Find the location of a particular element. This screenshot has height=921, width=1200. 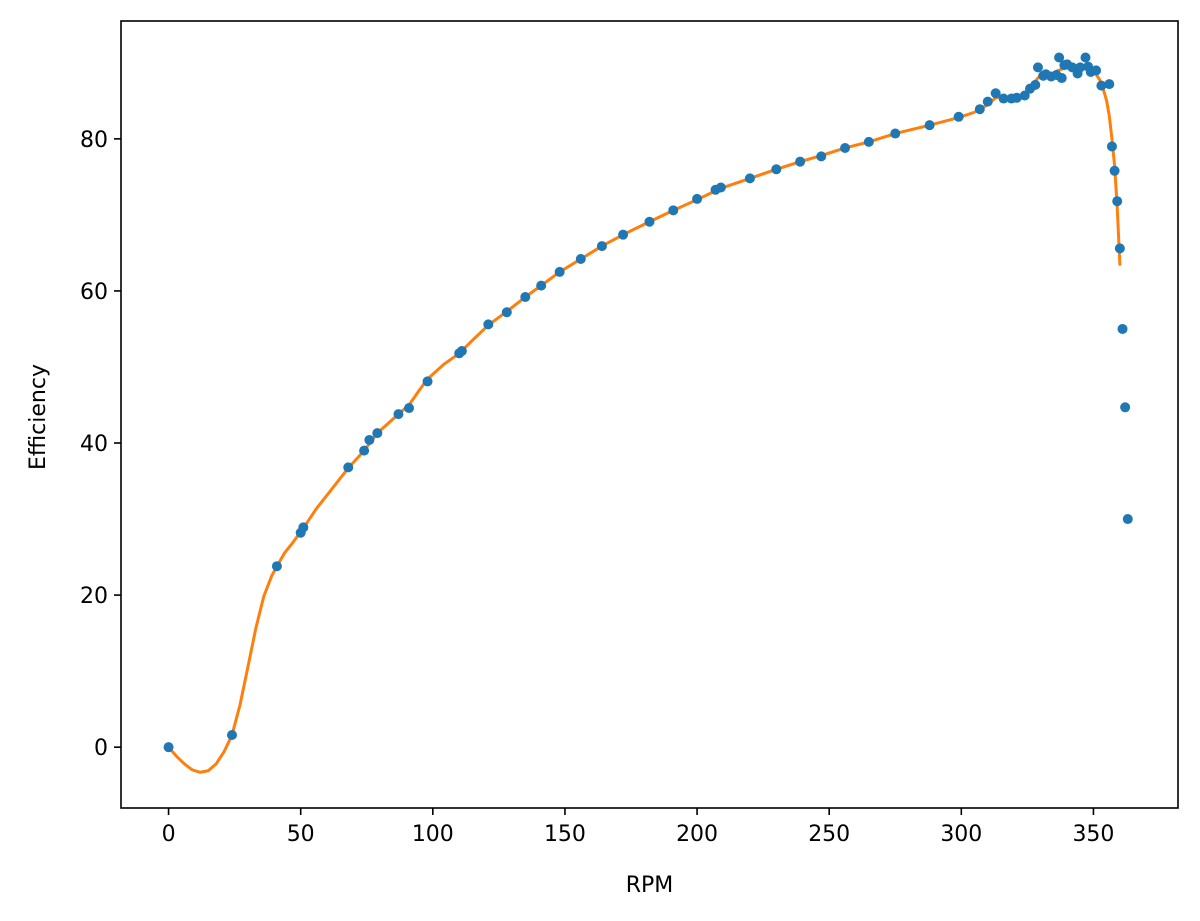

y-tick-label: 0 is located at coordinates (101, 748).